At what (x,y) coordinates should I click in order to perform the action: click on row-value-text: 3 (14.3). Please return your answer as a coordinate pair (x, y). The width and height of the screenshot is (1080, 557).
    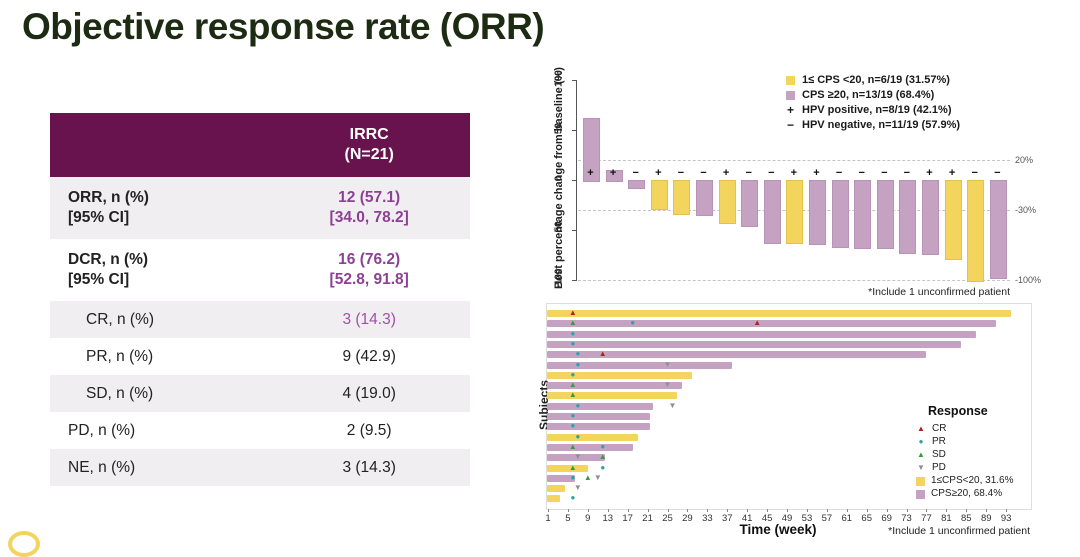
    Looking at the image, I should click on (369, 319).